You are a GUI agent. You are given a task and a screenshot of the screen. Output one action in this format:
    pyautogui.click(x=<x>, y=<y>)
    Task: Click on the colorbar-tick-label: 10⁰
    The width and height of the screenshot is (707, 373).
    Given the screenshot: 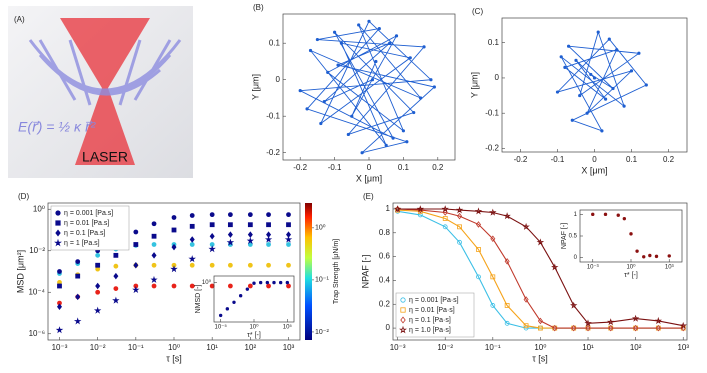 What is the action you would take?
    pyautogui.click(x=320, y=228)
    